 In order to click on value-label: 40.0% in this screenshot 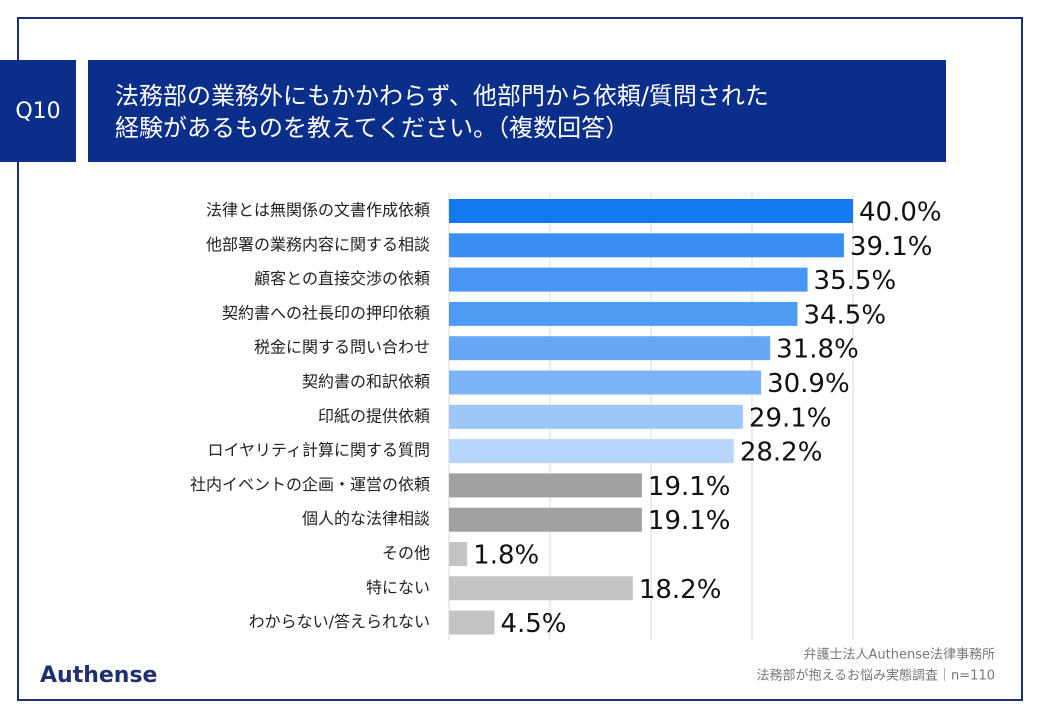, I will do `click(900, 213)`.